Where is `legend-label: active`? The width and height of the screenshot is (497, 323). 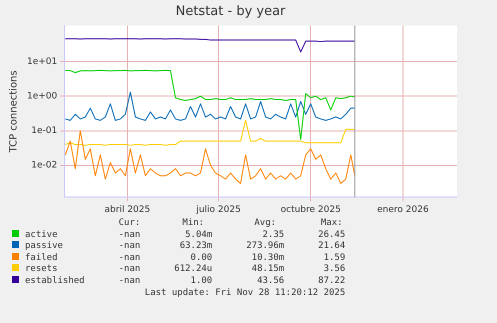 legend-label: active is located at coordinates (41, 235).